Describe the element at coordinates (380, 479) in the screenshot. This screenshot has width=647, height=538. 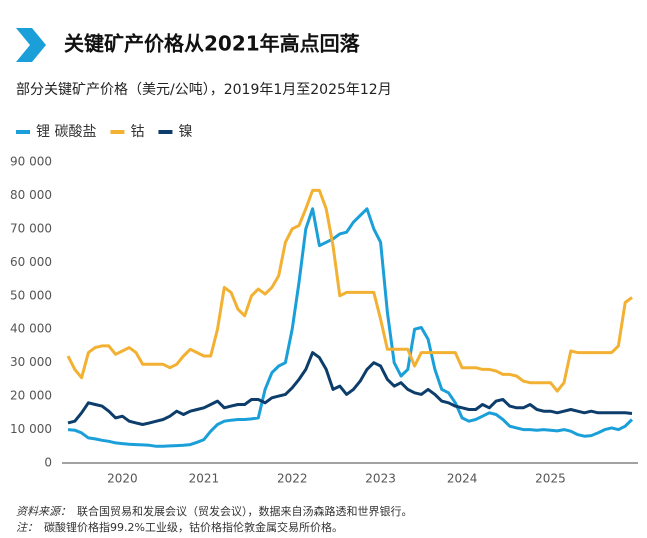
I see `x-tick-label: 2023` at that location.